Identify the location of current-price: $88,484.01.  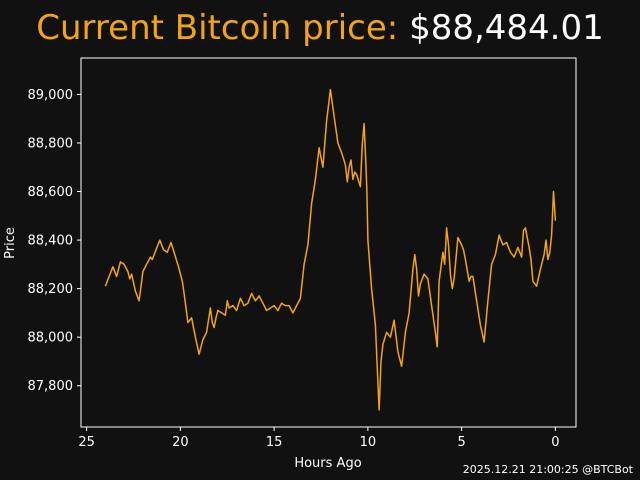
(506, 28).